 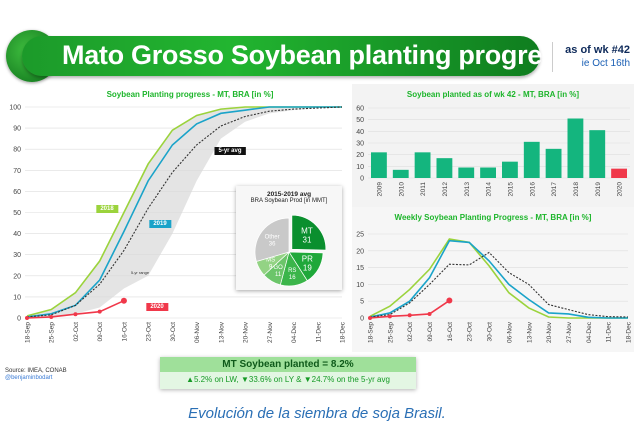 I want to click on bar-2017, so click(x=553, y=163).